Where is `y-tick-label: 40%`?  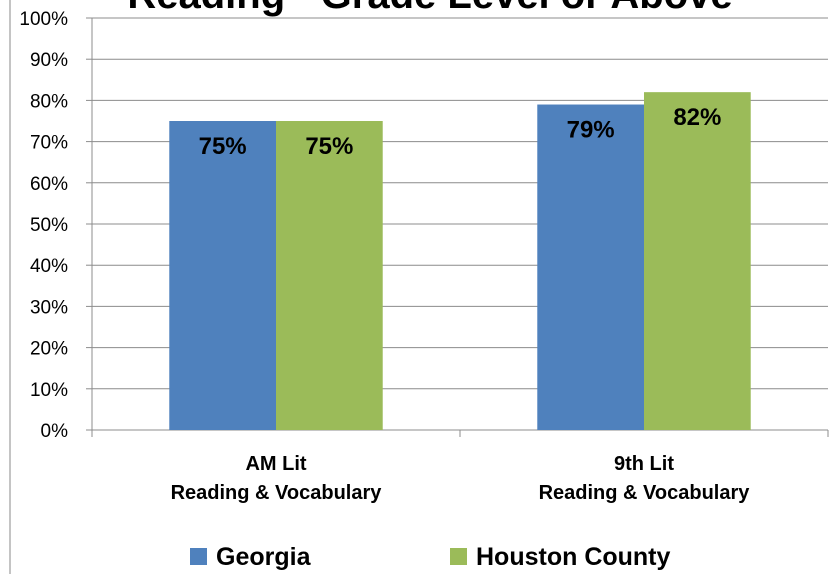 y-tick-label: 40% is located at coordinates (49, 266).